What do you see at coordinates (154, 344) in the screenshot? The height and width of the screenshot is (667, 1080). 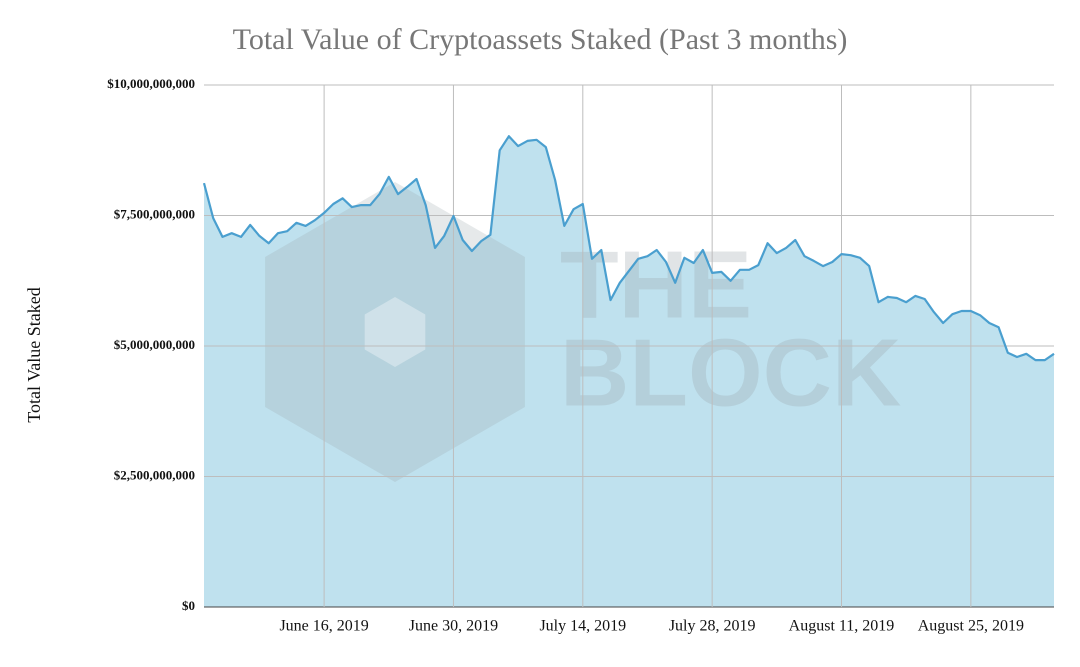 I see `y-tick-label: $5,000,000,000` at bounding box center [154, 344].